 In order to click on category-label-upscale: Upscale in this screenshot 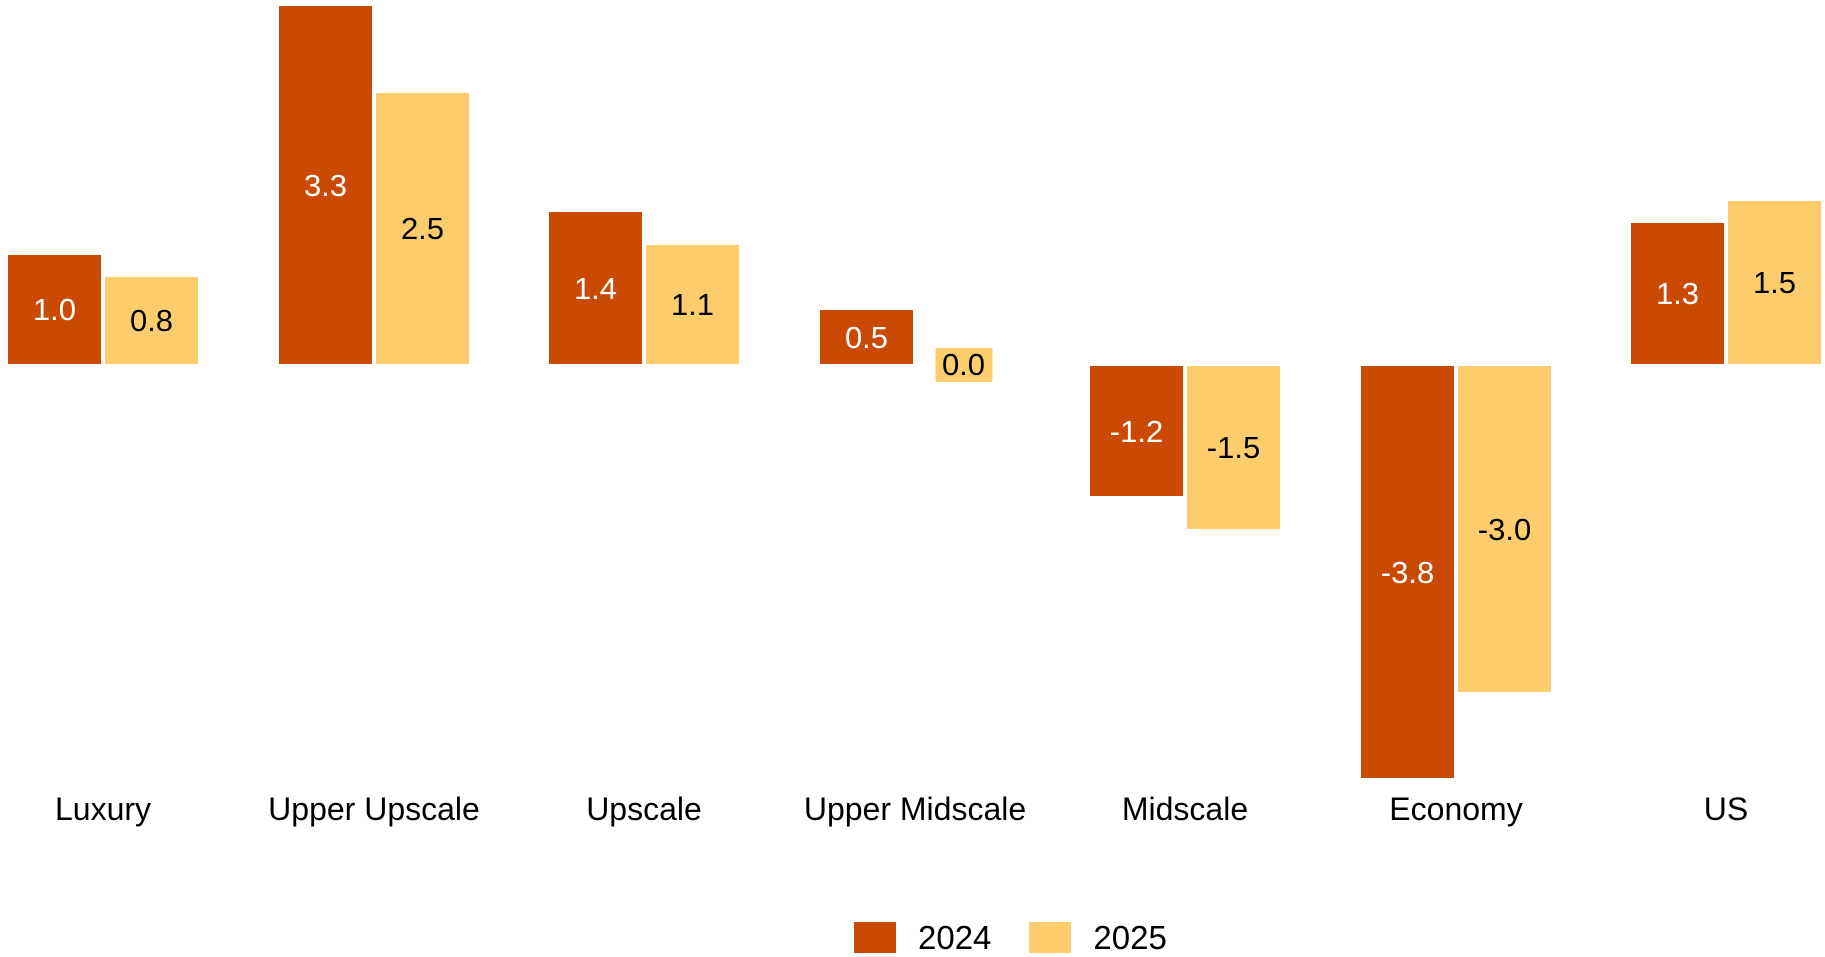, I will do `click(644, 809)`.